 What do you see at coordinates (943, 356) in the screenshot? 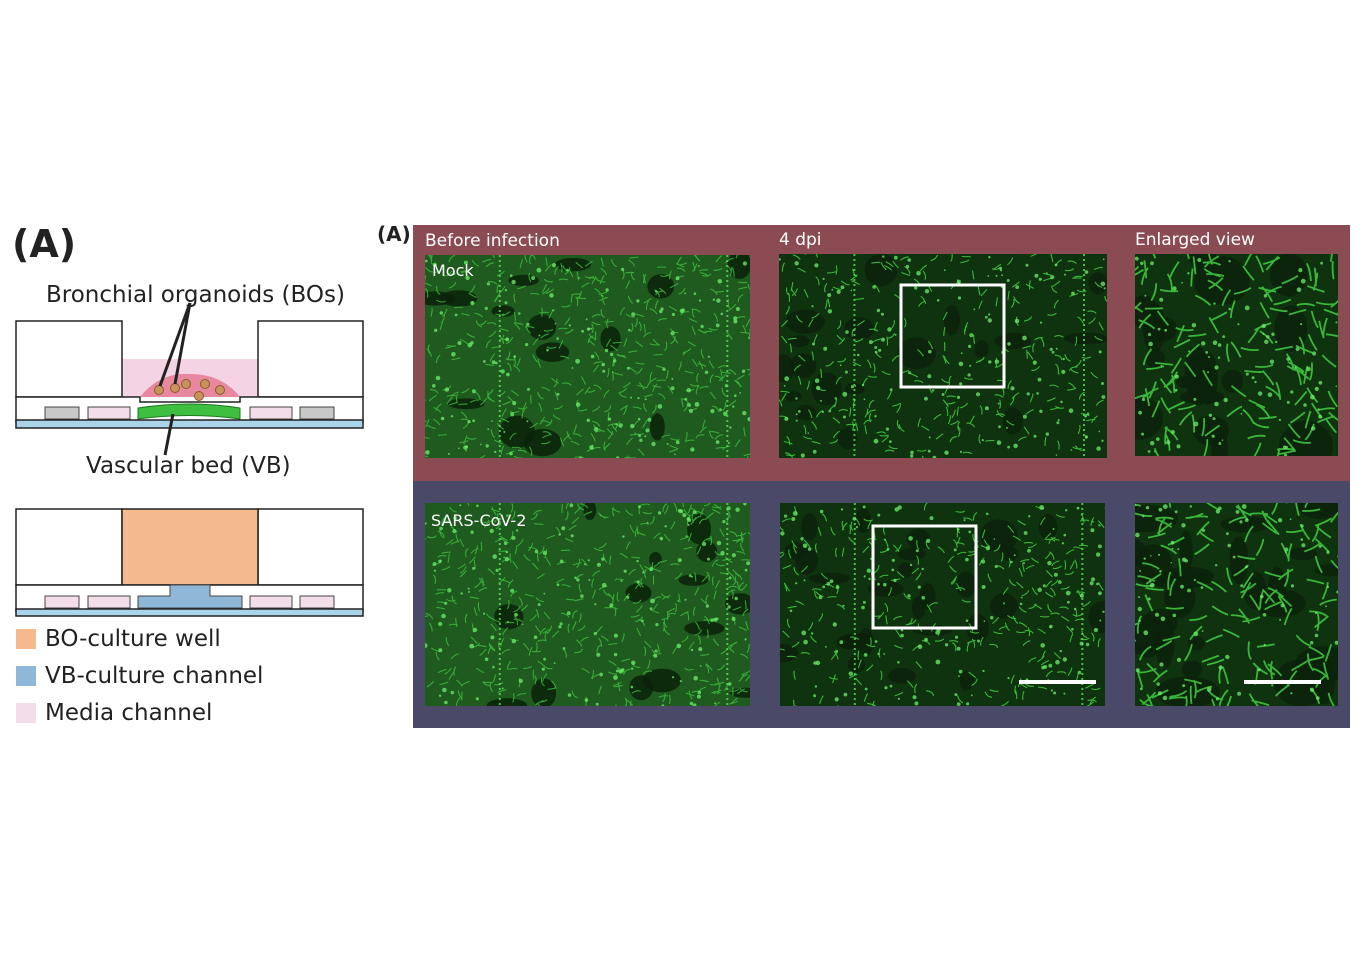
I see `micrograph-mock-4dpi` at bounding box center [943, 356].